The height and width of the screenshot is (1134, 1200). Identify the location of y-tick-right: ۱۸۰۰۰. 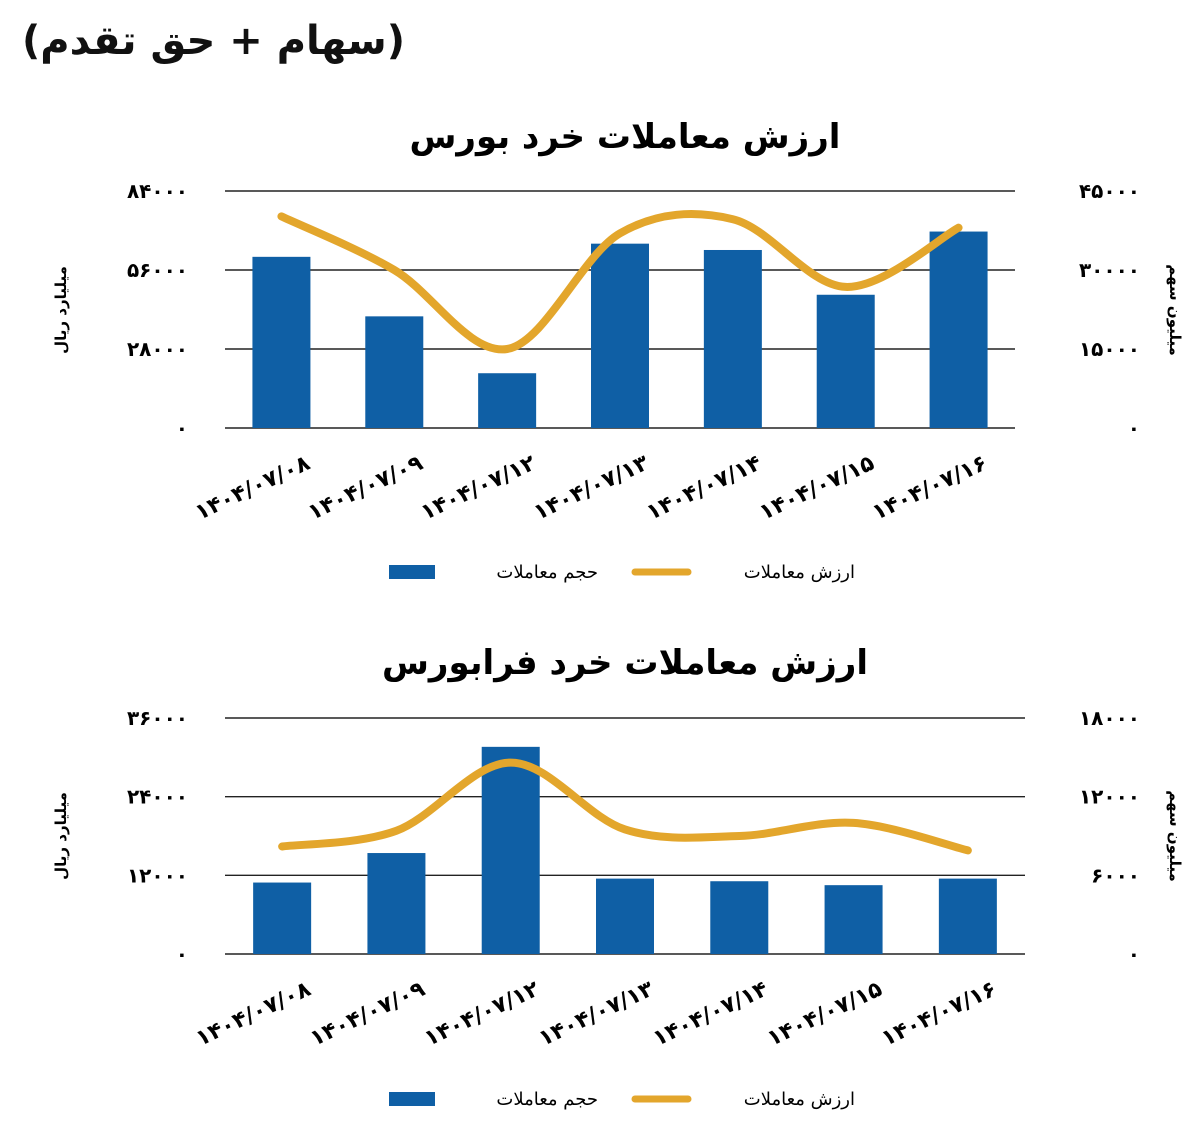
(1109, 718).